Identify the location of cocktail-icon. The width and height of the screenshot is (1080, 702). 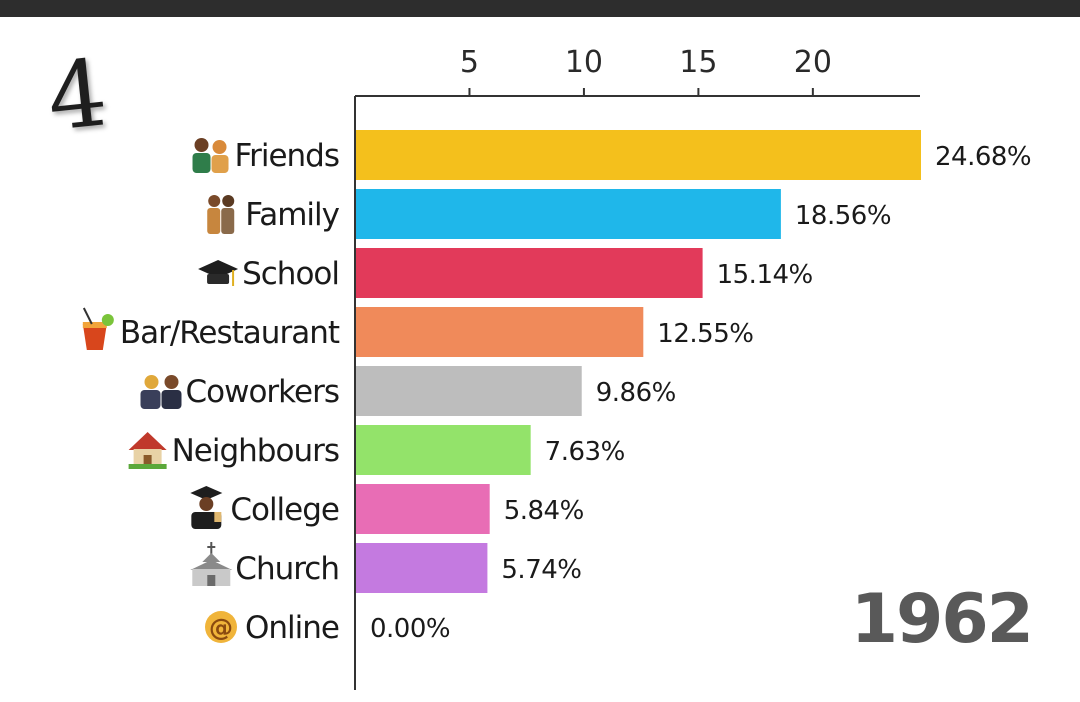
(98, 328).